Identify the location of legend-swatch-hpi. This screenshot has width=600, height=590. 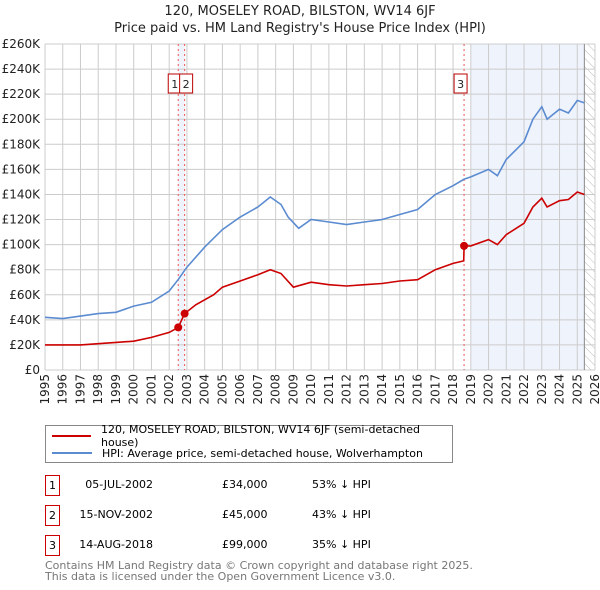
(72, 453).